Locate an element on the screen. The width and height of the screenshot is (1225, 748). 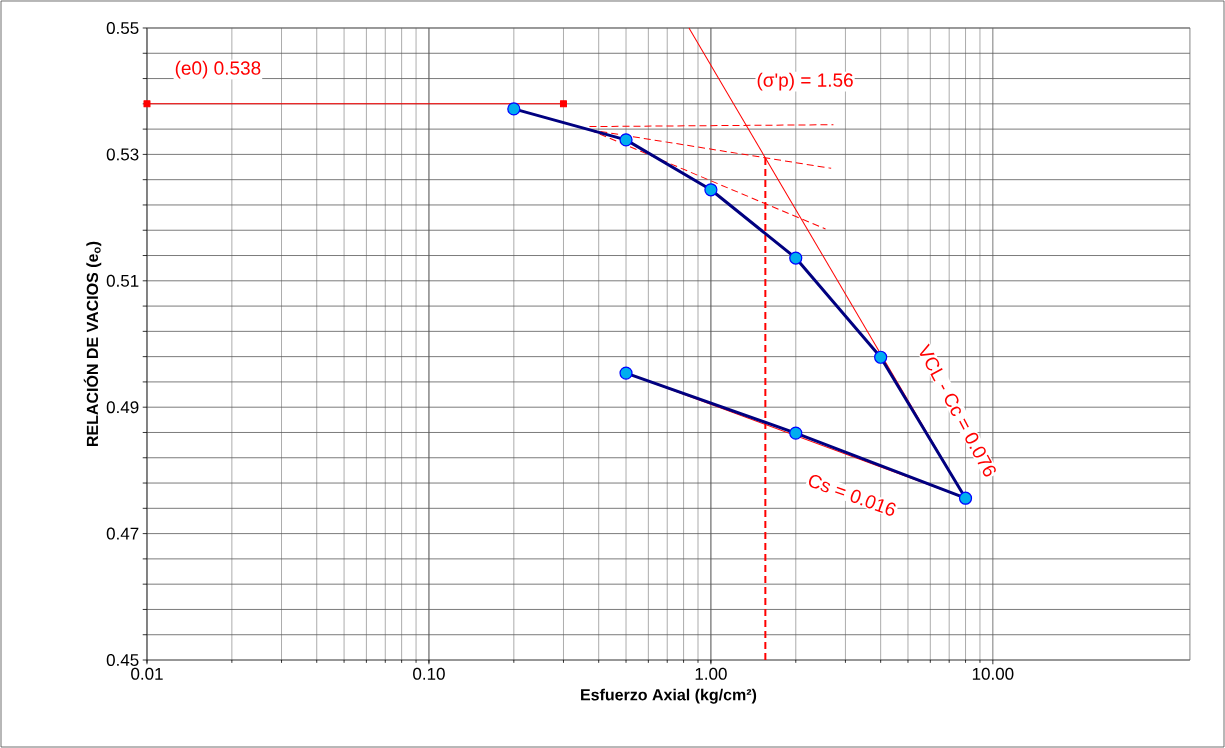
x-tick-label: 0.01 is located at coordinates (147, 673).